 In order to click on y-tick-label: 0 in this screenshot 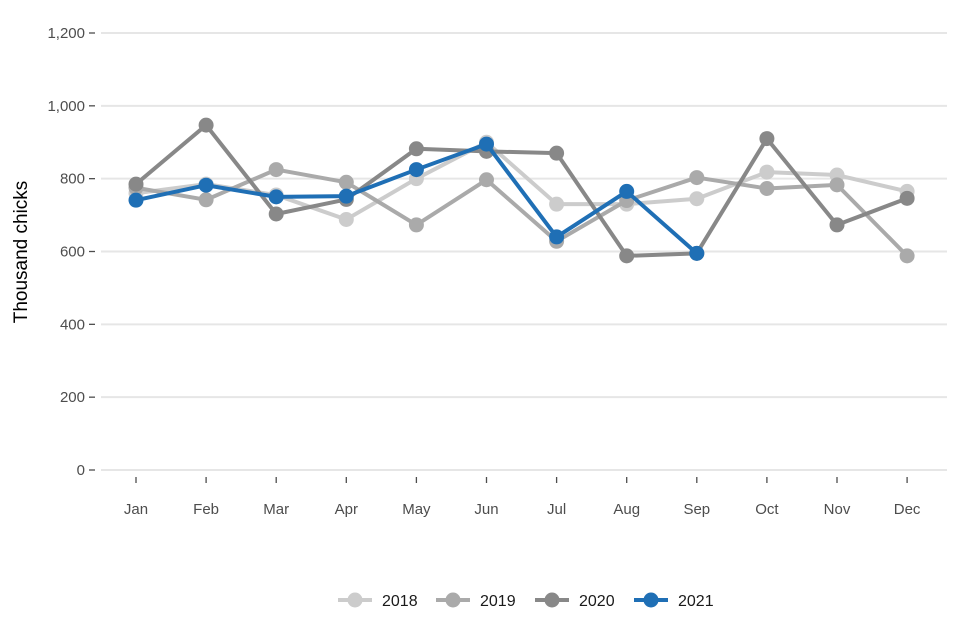, I will do `click(81, 470)`.